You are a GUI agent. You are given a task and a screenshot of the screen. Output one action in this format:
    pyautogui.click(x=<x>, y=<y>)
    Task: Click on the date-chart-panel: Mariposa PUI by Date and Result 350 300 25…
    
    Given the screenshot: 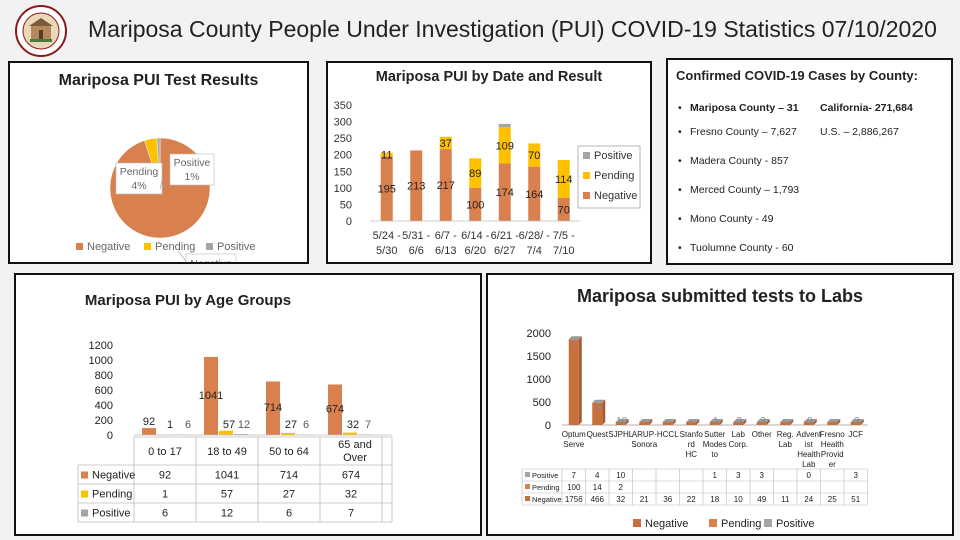 What is the action you would take?
    pyautogui.click(x=489, y=162)
    